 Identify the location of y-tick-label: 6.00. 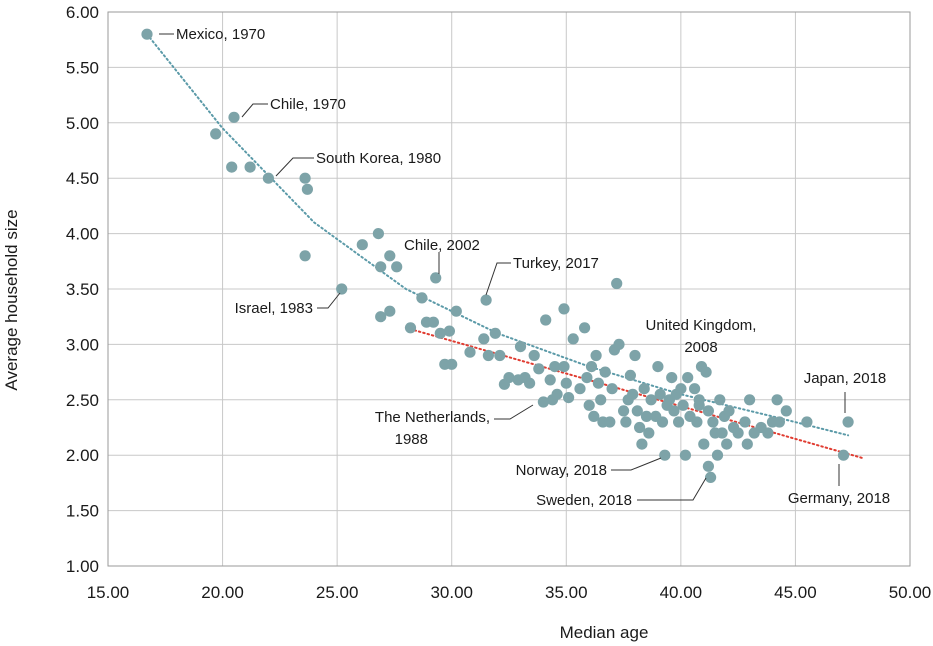
(82, 12).